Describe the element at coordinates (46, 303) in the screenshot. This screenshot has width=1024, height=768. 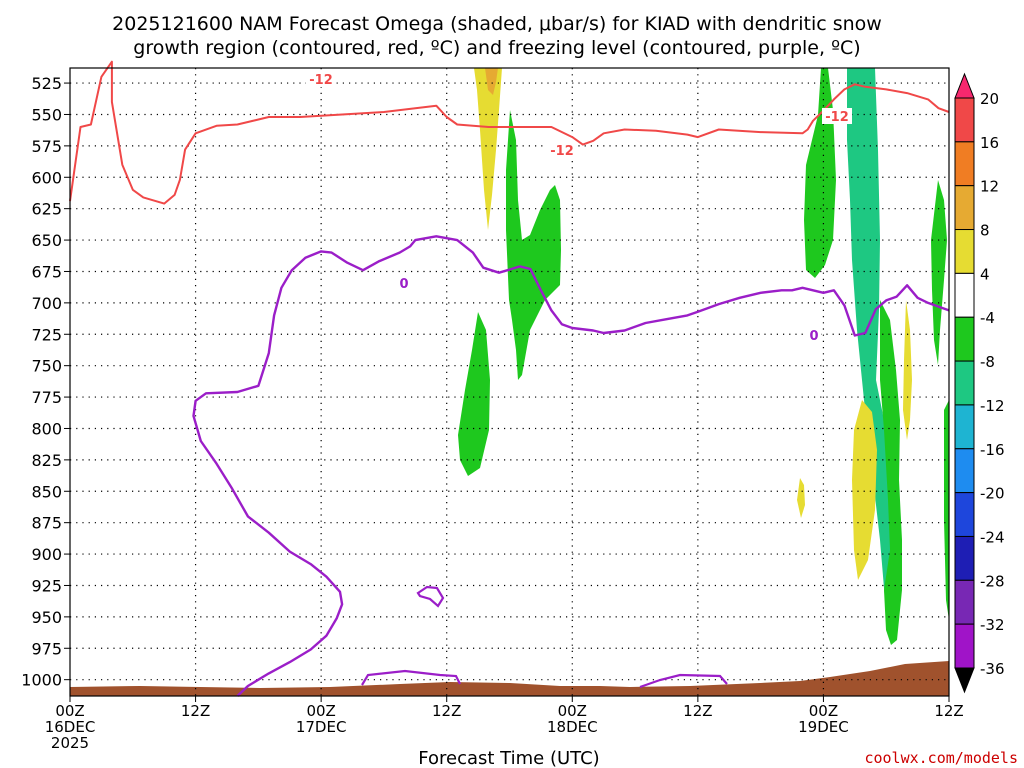
I see `y-tick-label: 700` at that location.